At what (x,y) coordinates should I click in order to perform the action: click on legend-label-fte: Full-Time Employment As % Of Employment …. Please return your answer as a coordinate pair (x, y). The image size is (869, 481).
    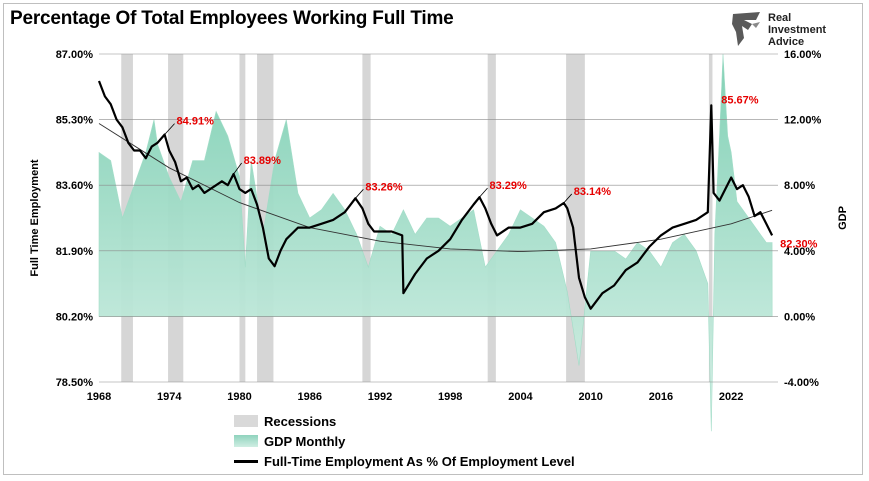
    Looking at the image, I should click on (419, 461).